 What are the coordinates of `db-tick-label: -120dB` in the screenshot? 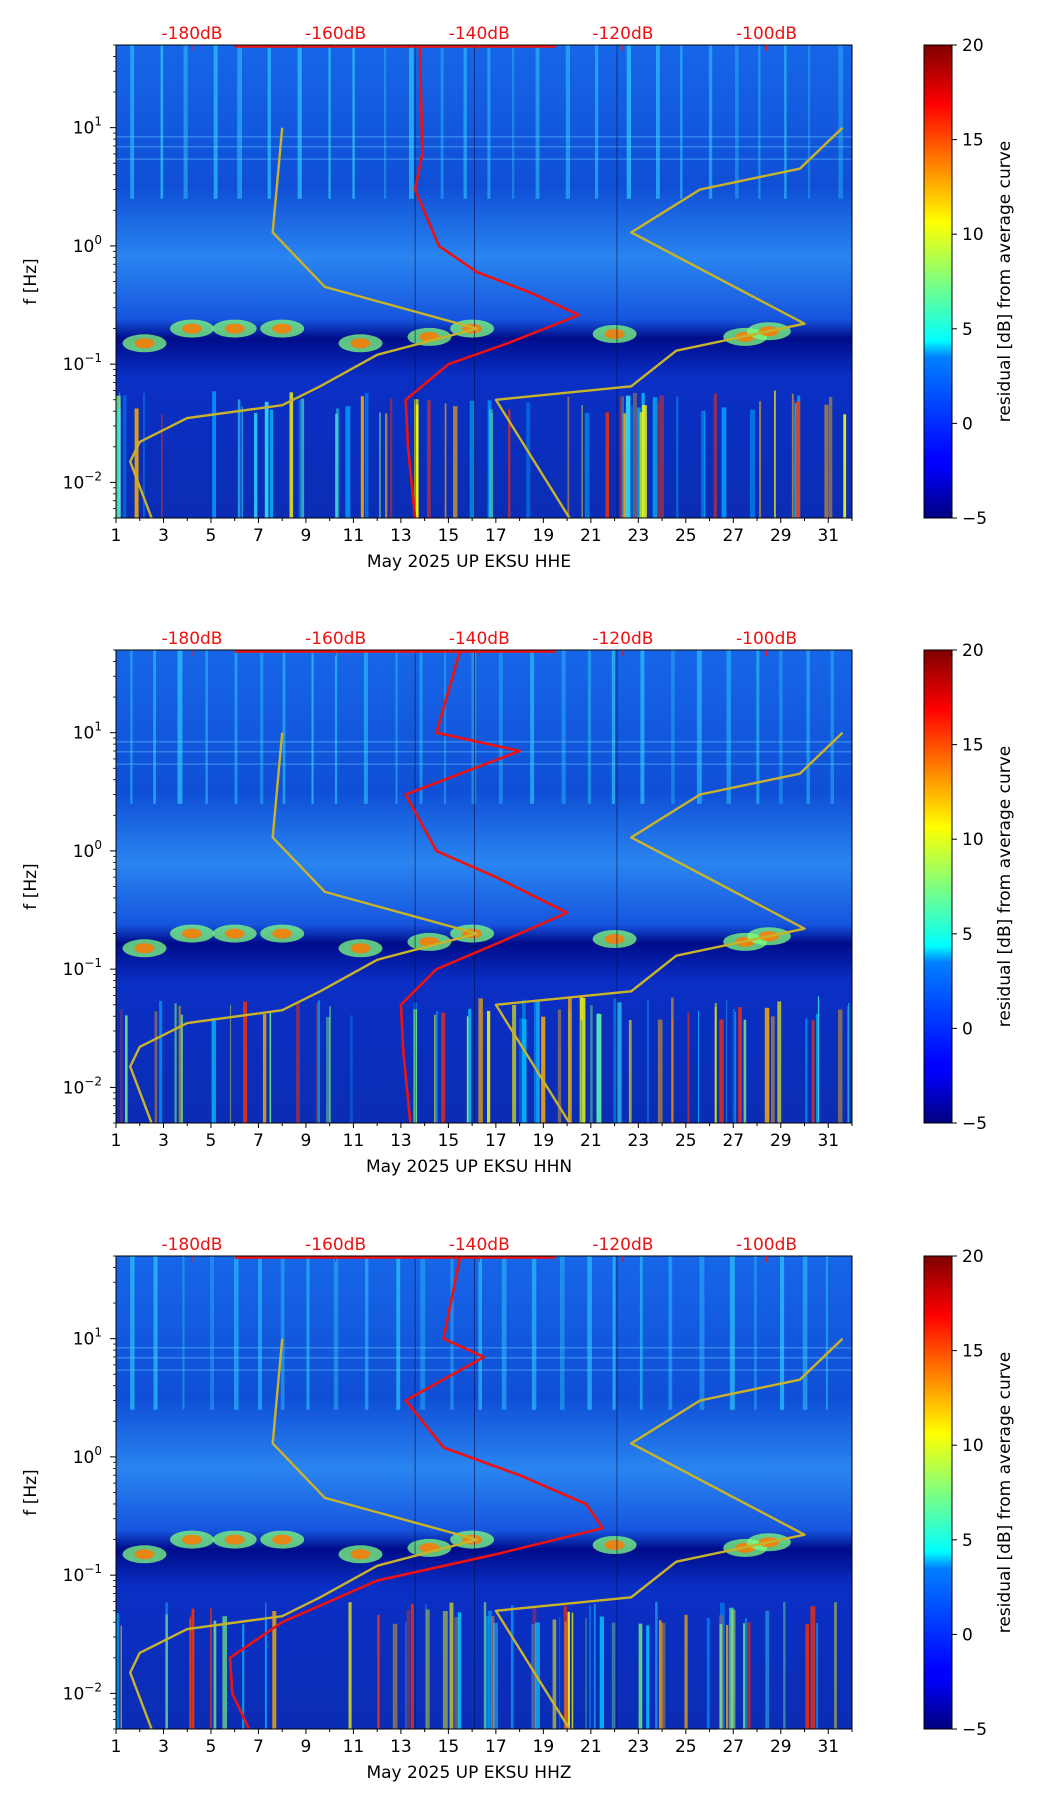 It's located at (622, 639).